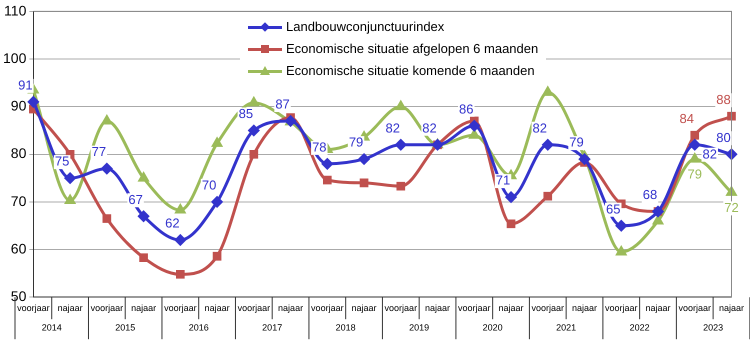  I want to click on text: 2015, so click(125, 327).